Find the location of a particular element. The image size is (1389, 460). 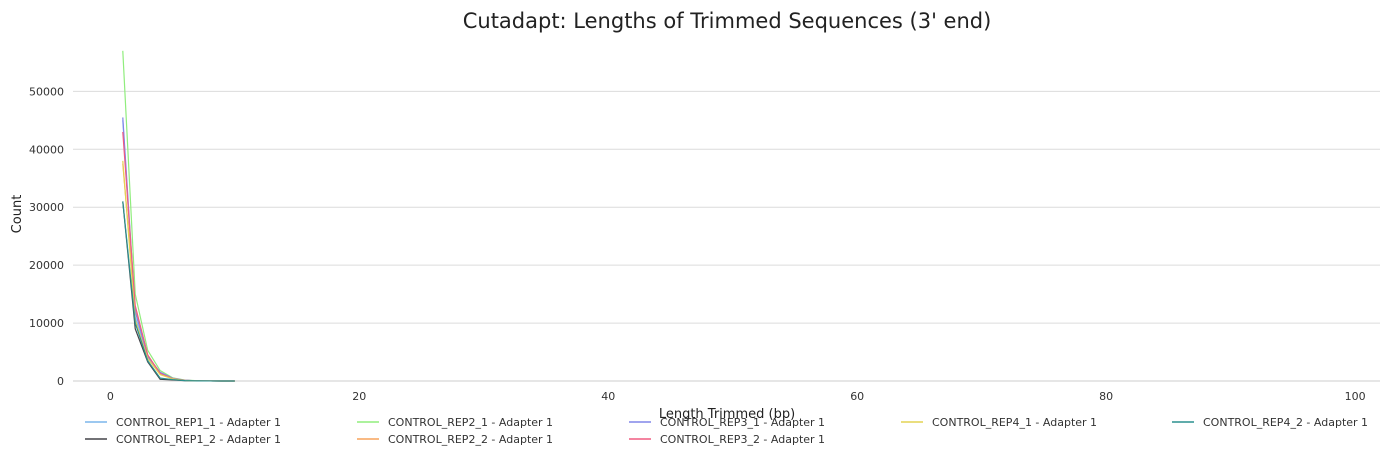

x-tick-label: 60 is located at coordinates (857, 396).